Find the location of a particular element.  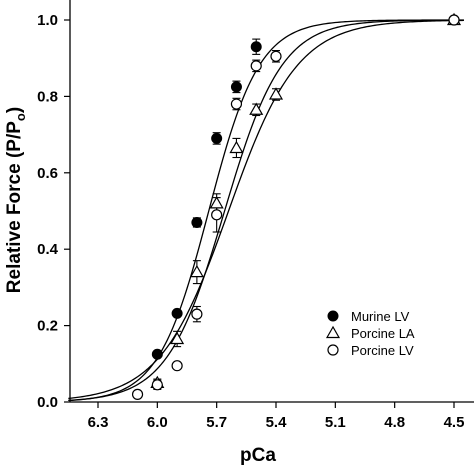

x-ticks: 6.3 6.0 5.7 5.4 5.1 4.8 4.5 is located at coordinates (276, 416).